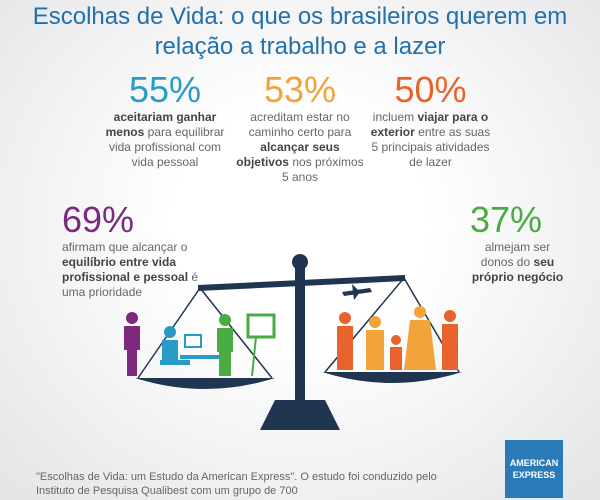 The height and width of the screenshot is (500, 600). Describe the element at coordinates (165, 89) in the screenshot. I see `stat-value: 55%` at that location.